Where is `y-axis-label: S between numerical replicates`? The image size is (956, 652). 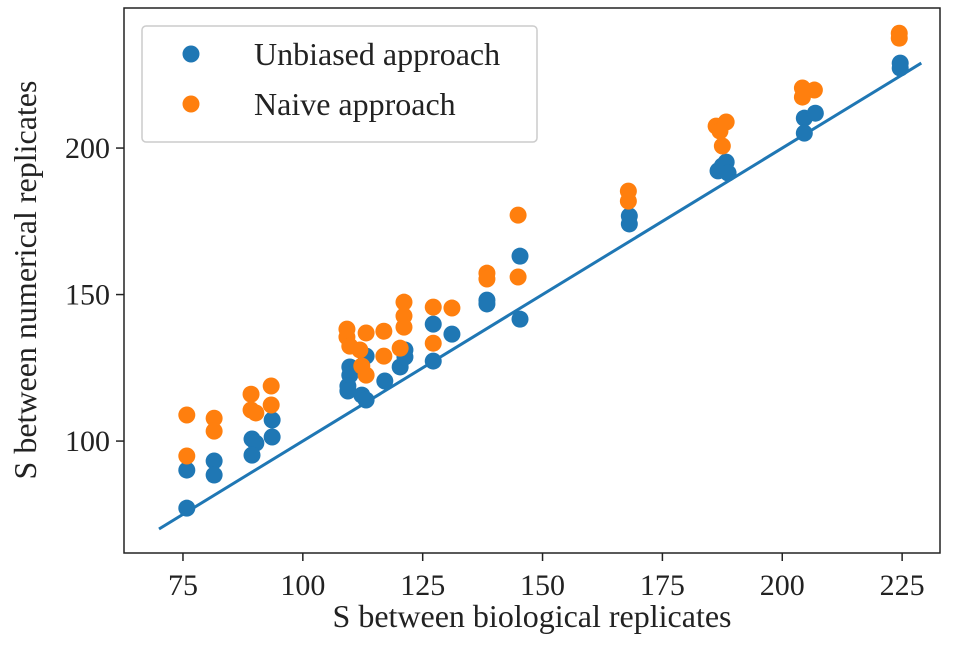
y-axis-label: S between numerical replicates is located at coordinates (25, 280).